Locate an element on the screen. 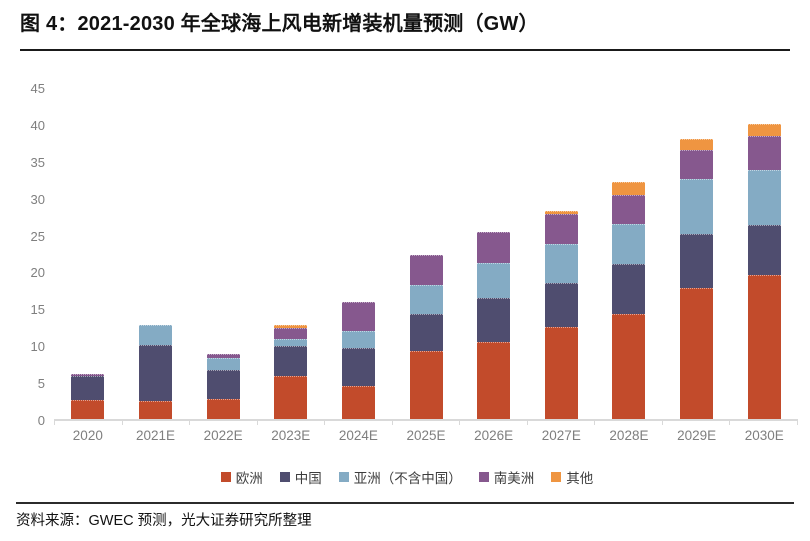 Image resolution: width=810 pixels, height=541 pixels. stacked-bar-2020 is located at coordinates (88, 396).